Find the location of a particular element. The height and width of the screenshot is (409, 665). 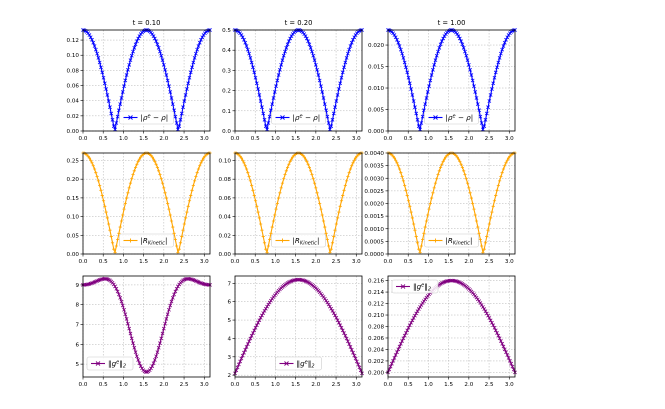

legend: |ρe − ρ| is located at coordinates (298, 117).